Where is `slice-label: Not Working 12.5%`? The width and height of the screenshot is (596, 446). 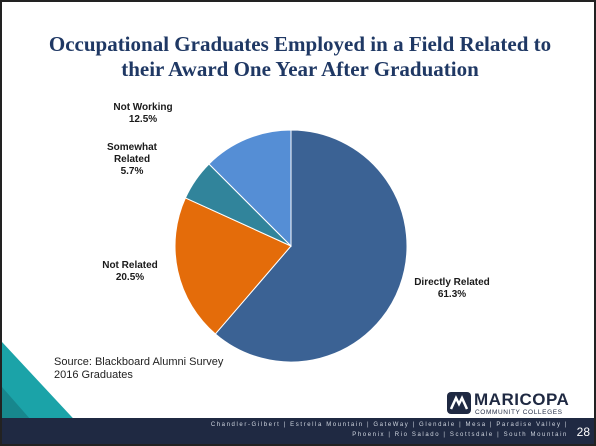
slice-label: Not Working 12.5% is located at coordinates (143, 114).